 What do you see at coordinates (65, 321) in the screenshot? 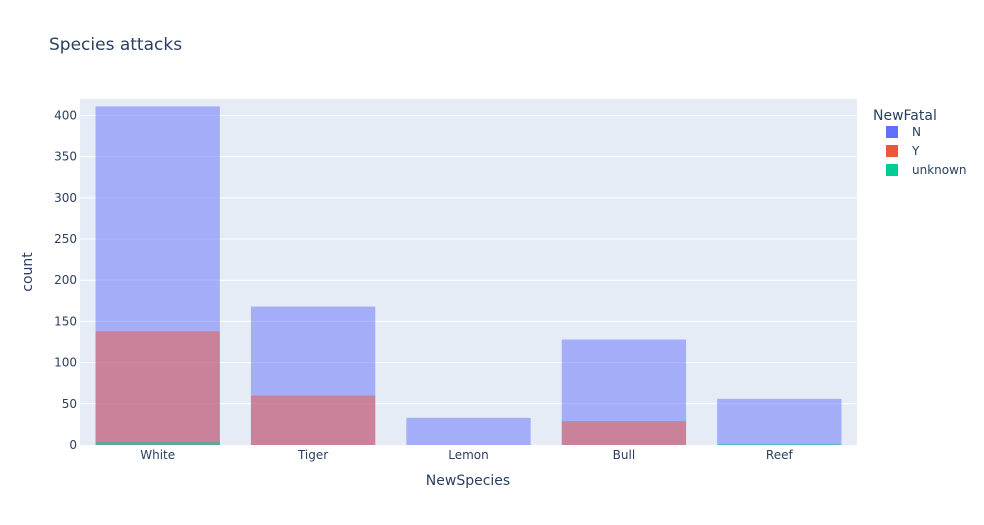
I see `y-tick-label: 150` at bounding box center [65, 321].